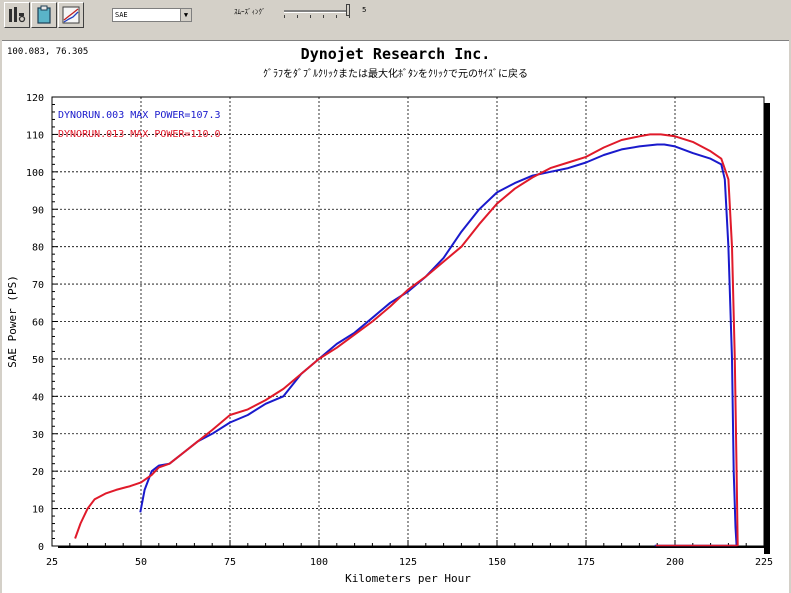 Image resolution: width=791 pixels, height=593 pixels. I want to click on correction-select-value: SAE, so click(121, 15).